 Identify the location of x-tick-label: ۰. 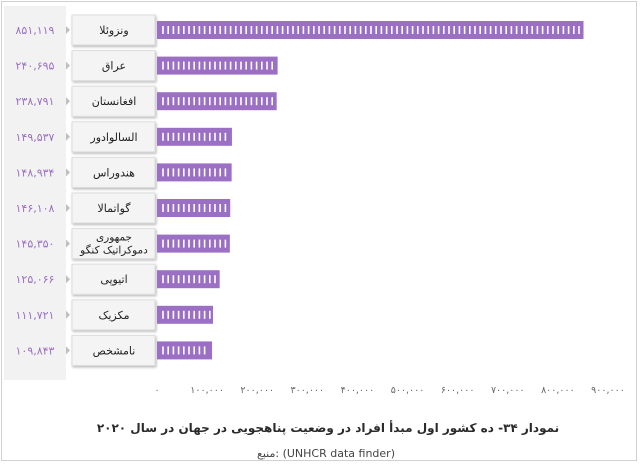
(156, 390).